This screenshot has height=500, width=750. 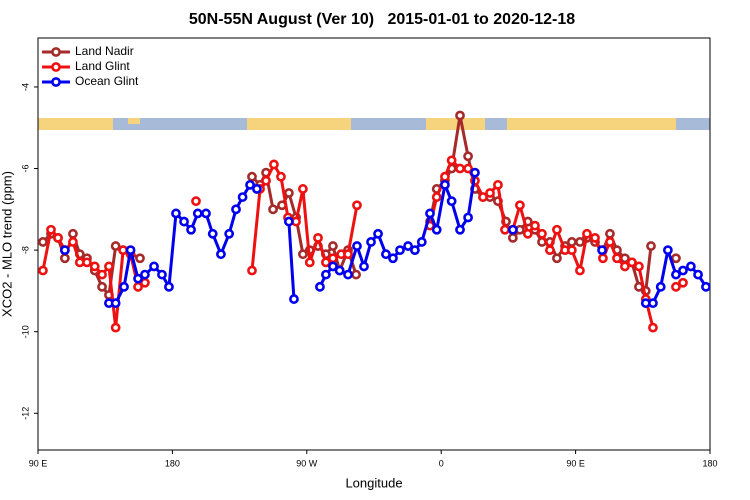 I want to click on y-tick-label: -8, so click(x=25, y=250).